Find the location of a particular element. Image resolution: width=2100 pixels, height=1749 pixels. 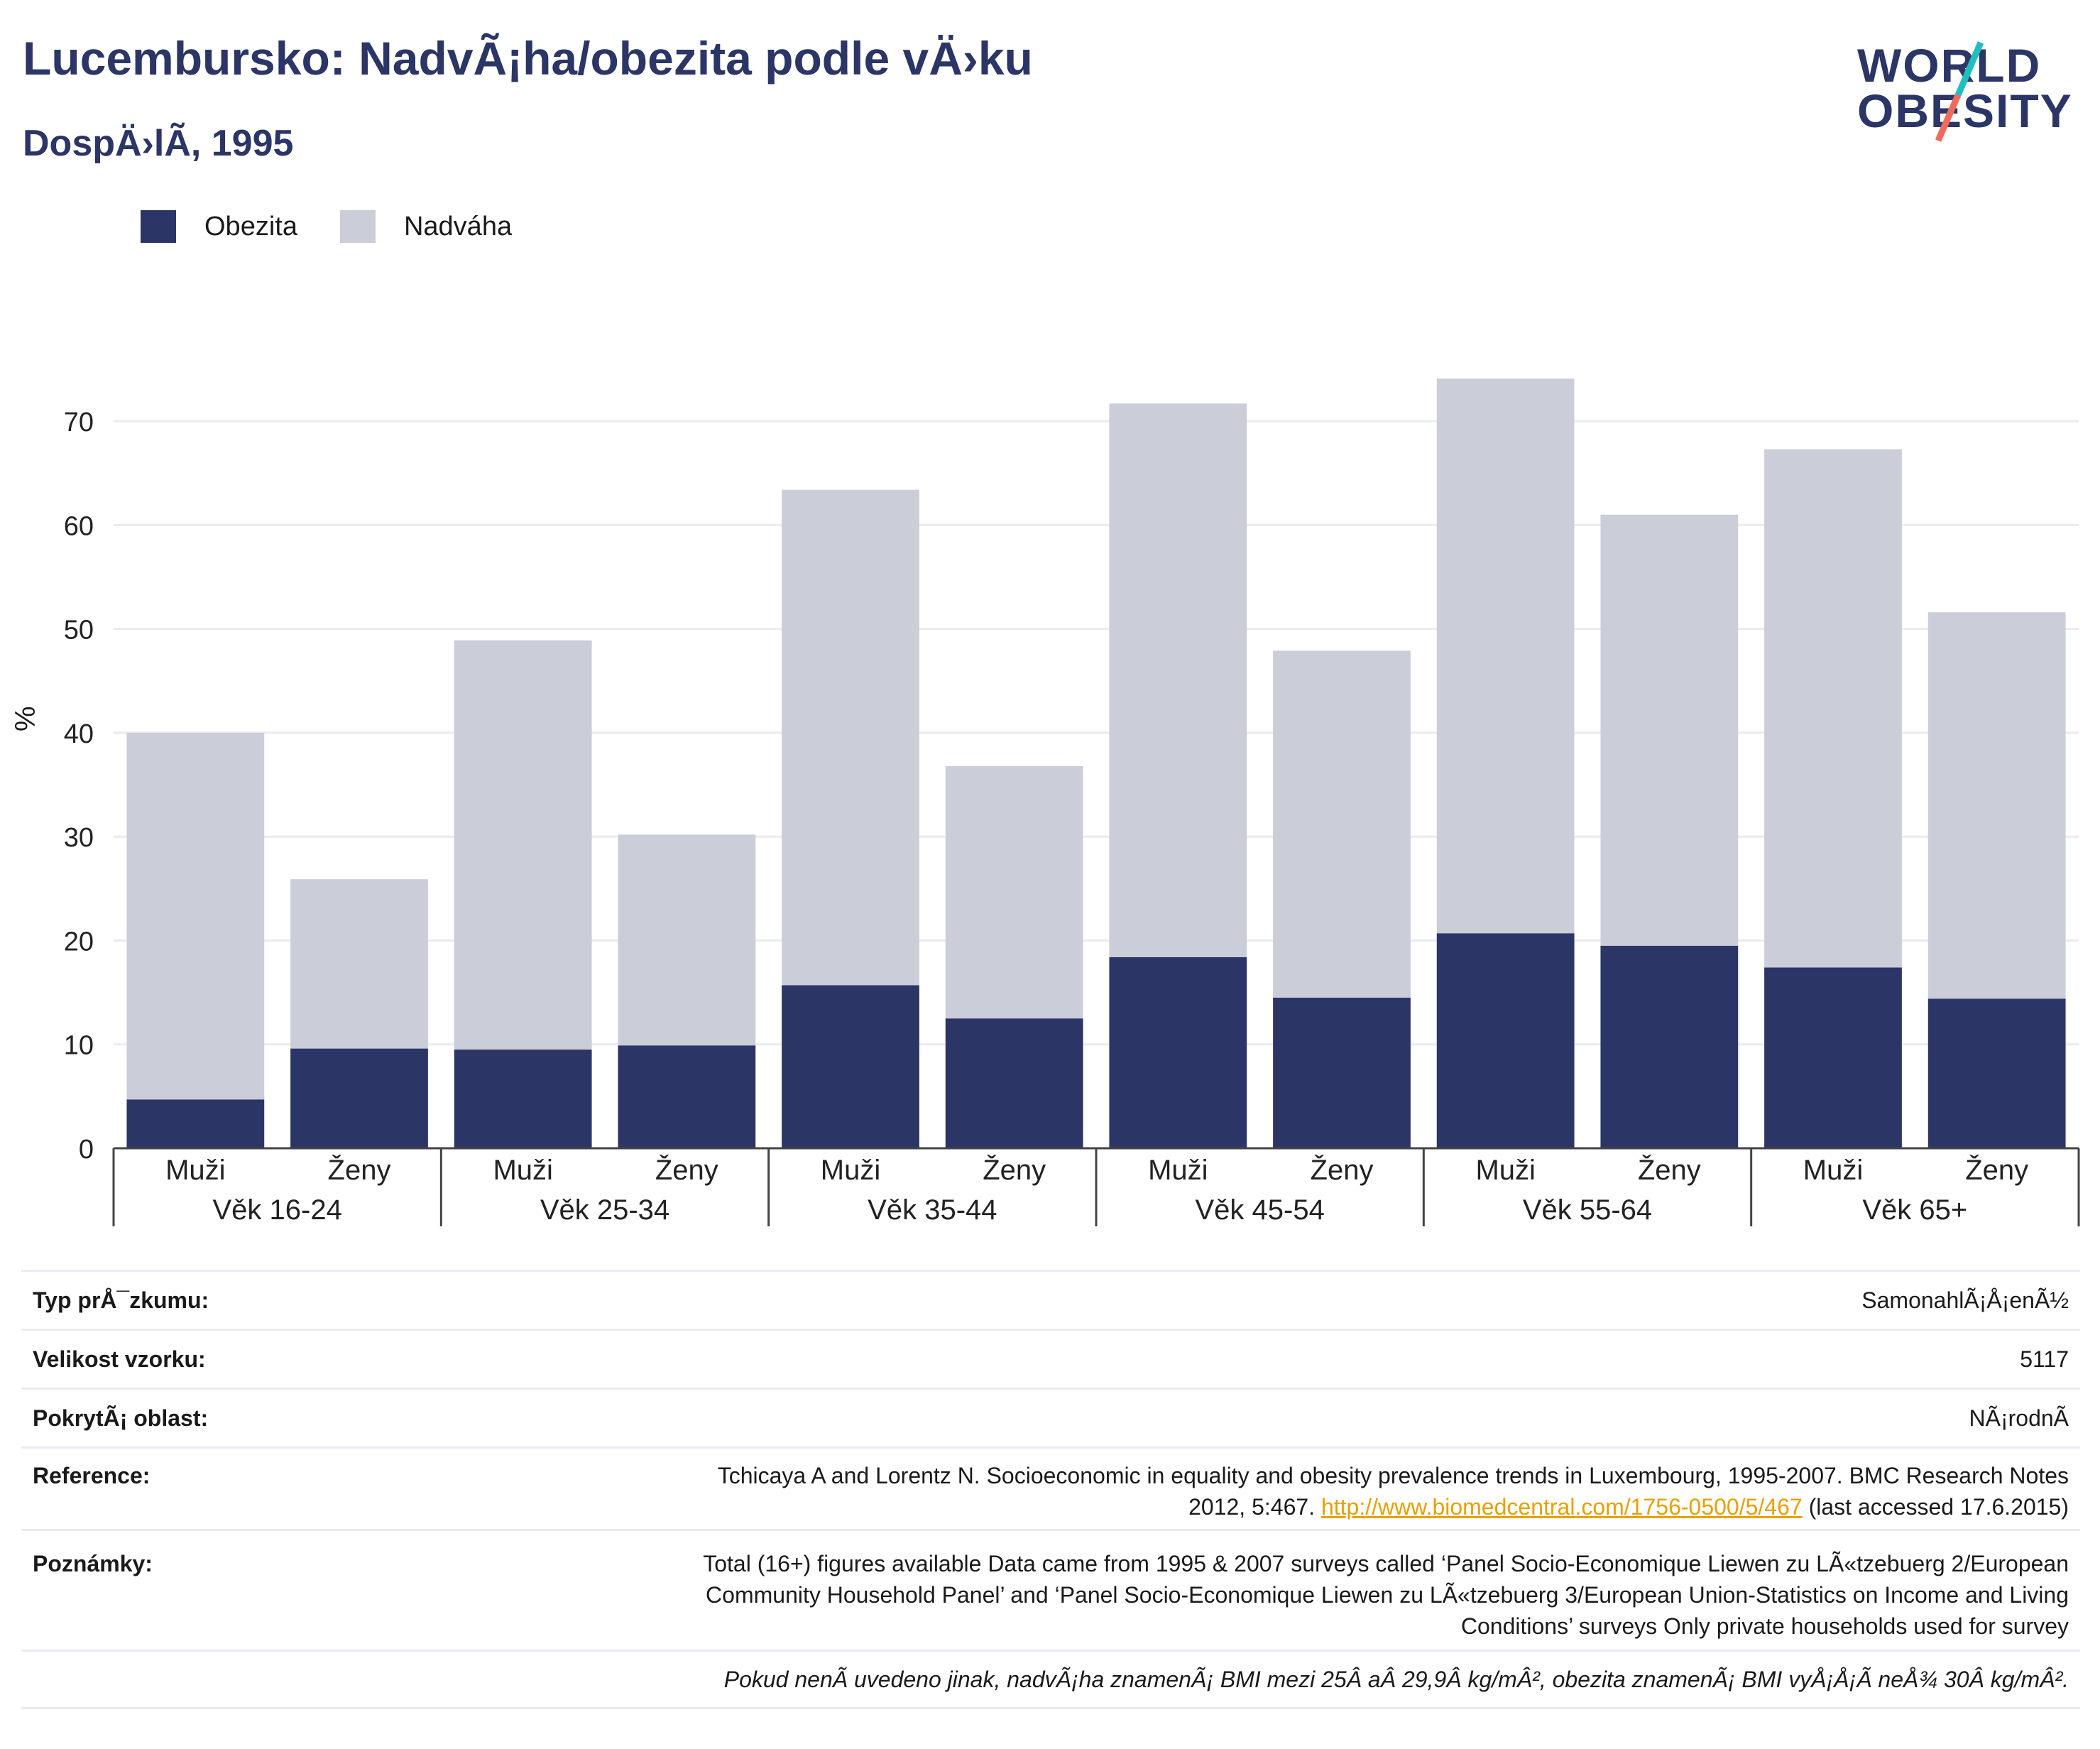

legend-item-overweight: Nadváha is located at coordinates (426, 226).